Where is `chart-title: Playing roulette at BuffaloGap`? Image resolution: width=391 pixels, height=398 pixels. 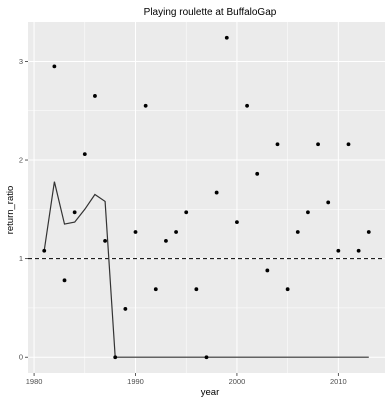 chart-title: Playing roulette at BuffaloGap is located at coordinates (210, 12).